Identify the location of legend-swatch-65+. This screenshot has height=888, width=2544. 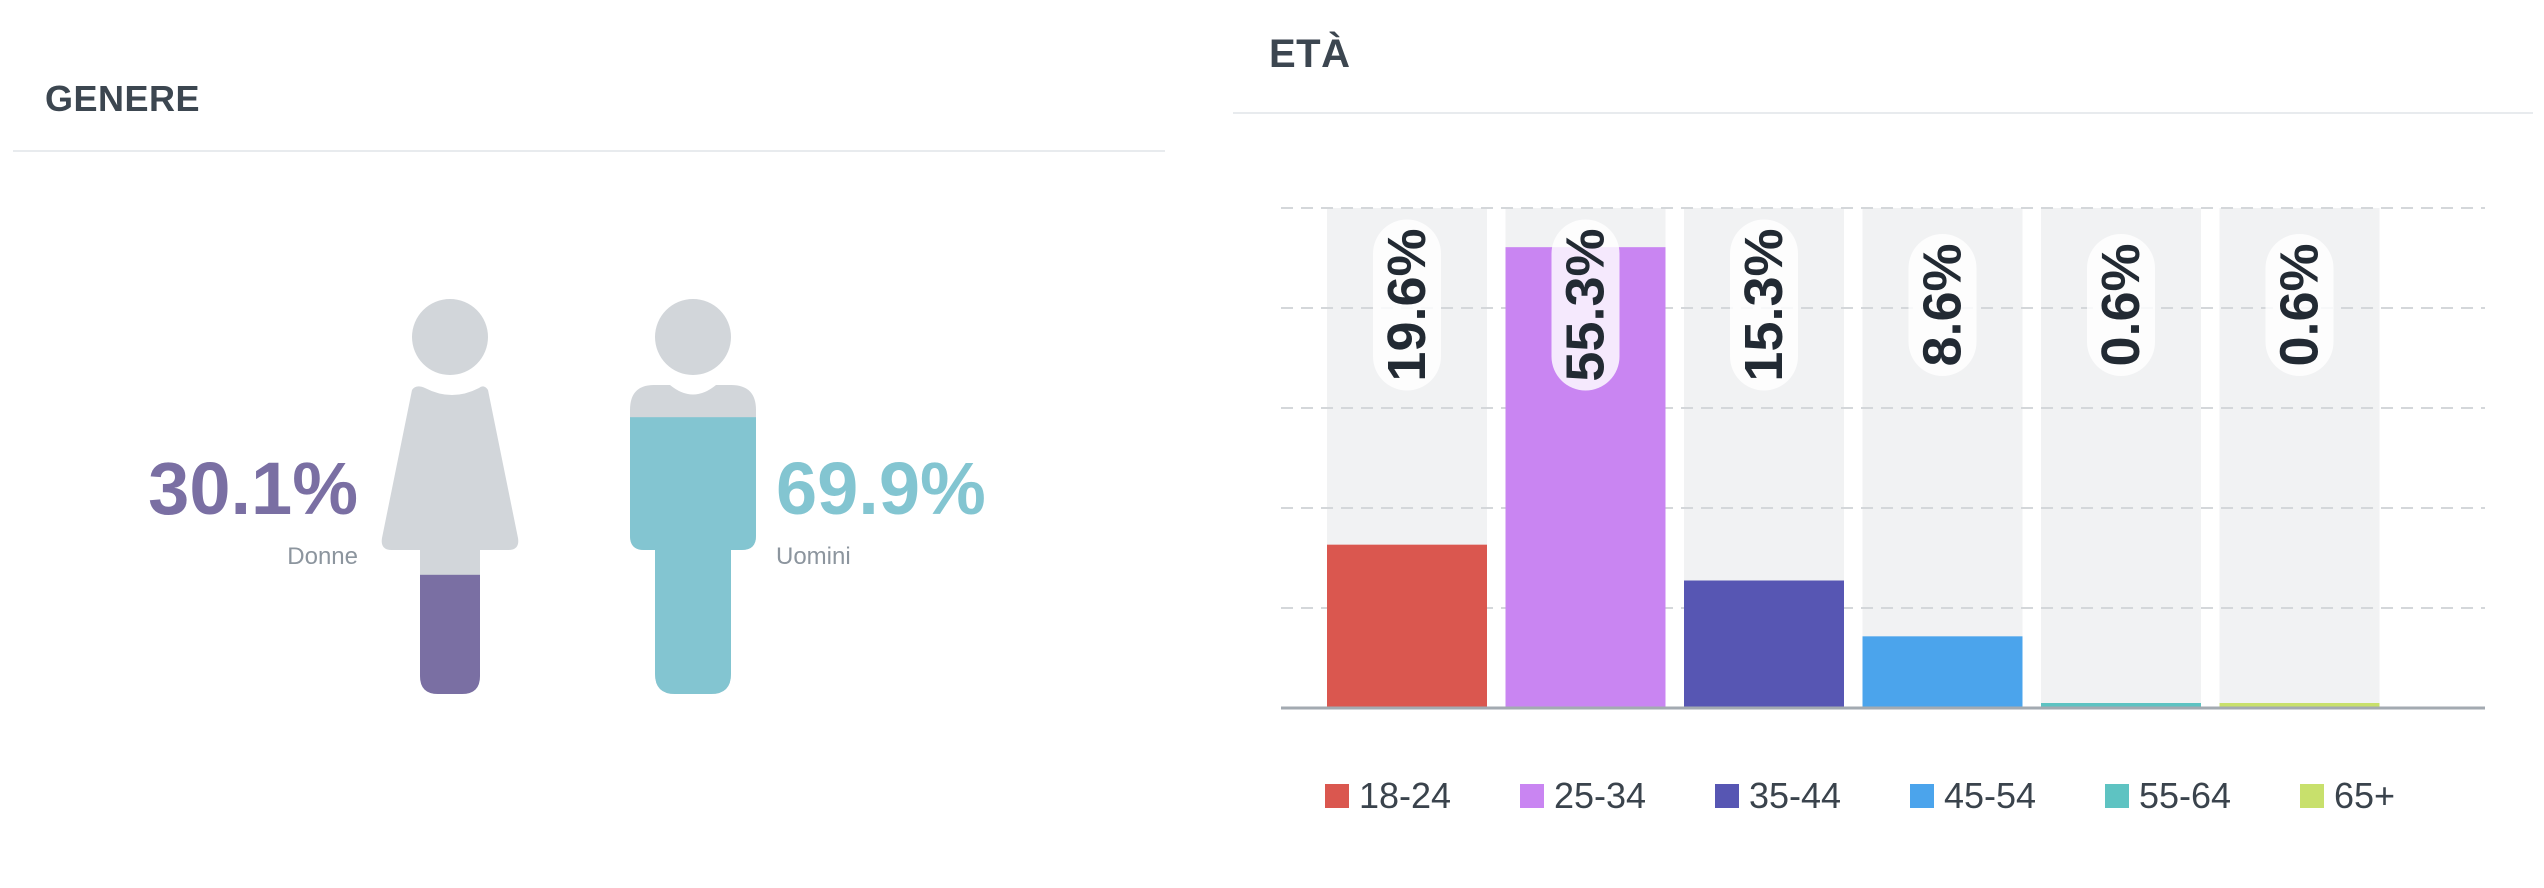
(2312, 796).